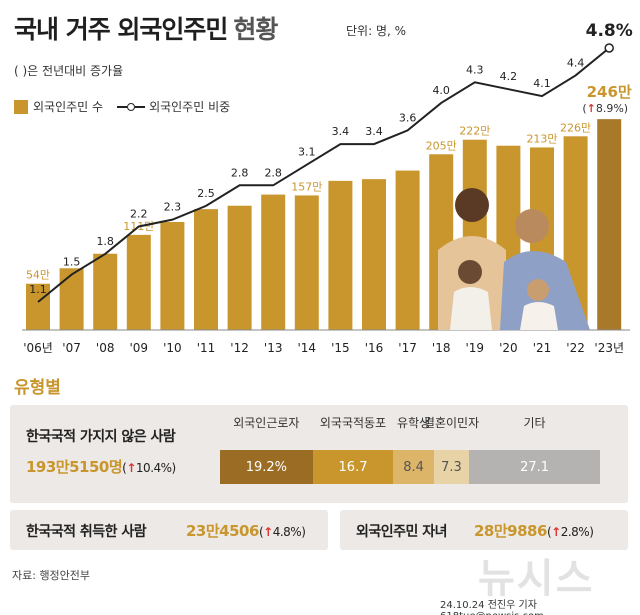 Image resolution: width=640 pixels, height=615 pixels. I want to click on segment-2: 8.4, so click(413, 467).